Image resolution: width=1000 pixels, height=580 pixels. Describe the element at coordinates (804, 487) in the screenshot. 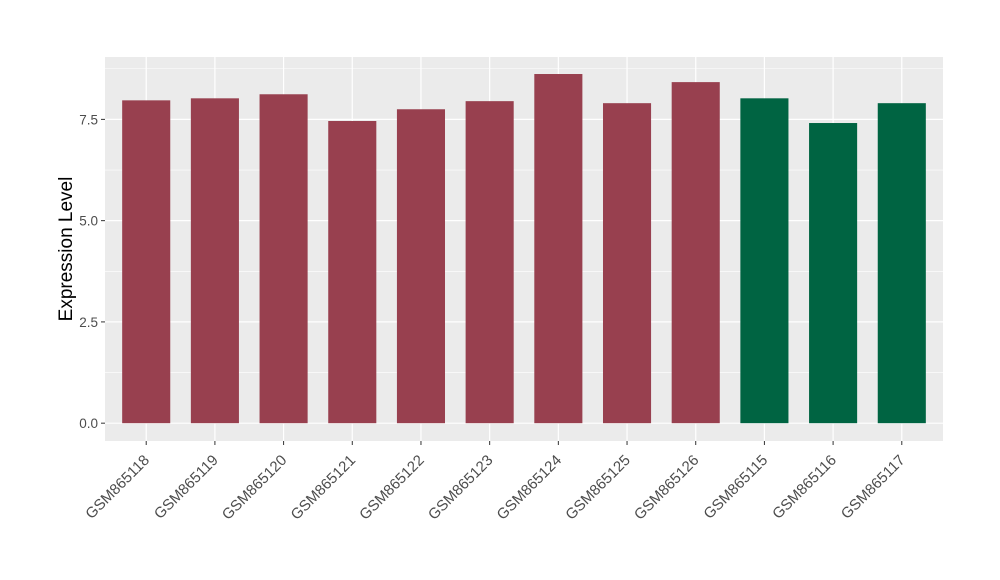

I see `x-tick-label: GSM865116` at that location.